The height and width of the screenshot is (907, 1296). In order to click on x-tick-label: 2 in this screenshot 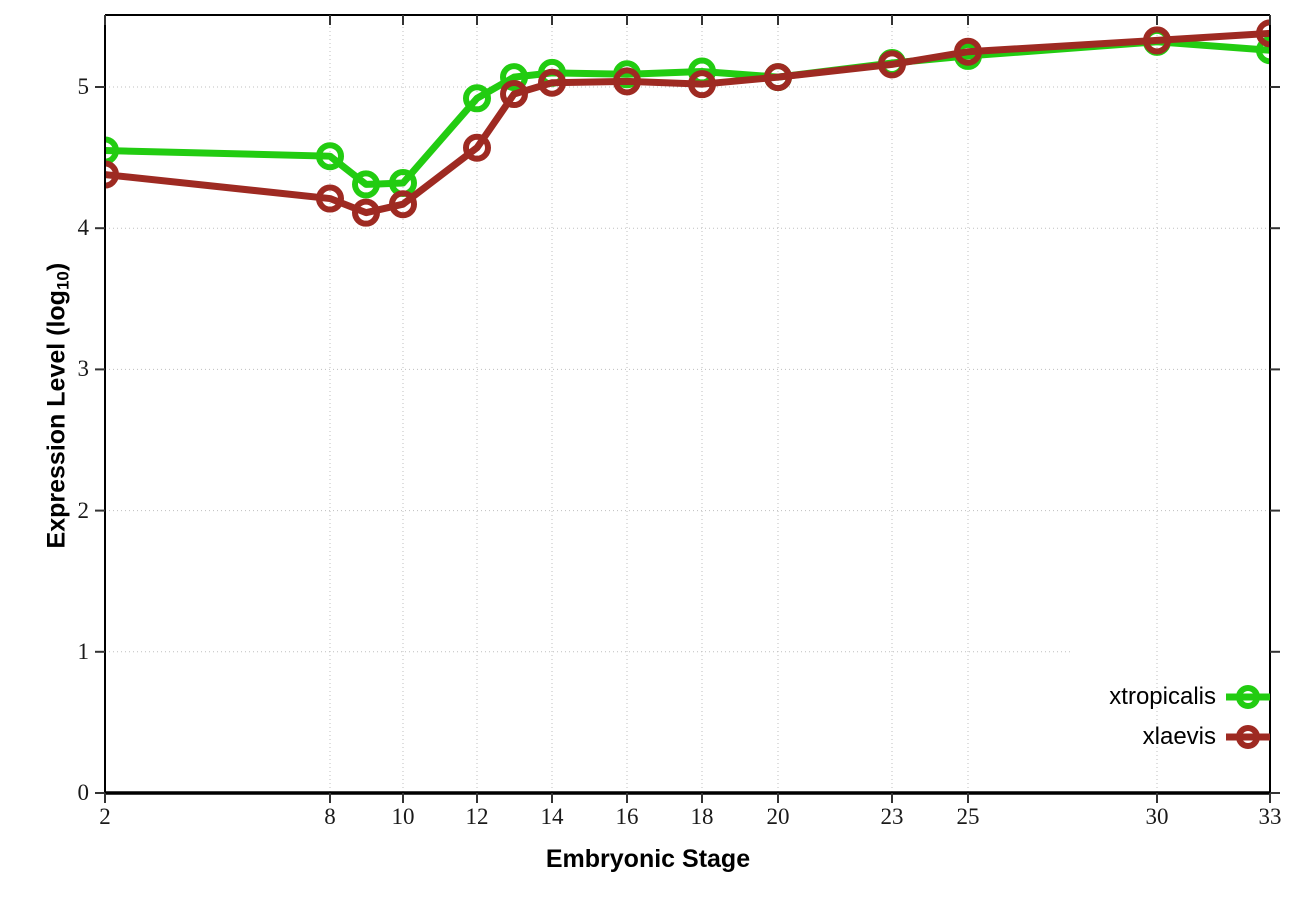, I will do `click(105, 816)`.